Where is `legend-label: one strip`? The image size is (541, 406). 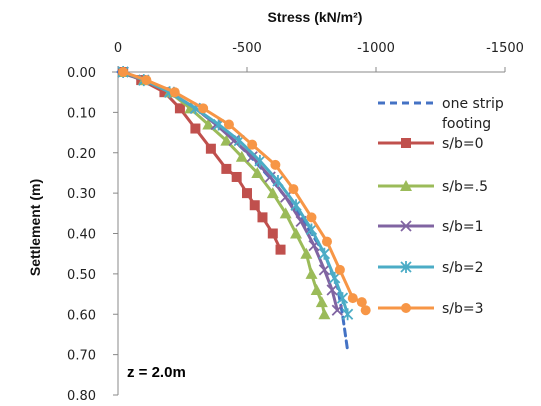 legend-label: one strip is located at coordinates (473, 104).